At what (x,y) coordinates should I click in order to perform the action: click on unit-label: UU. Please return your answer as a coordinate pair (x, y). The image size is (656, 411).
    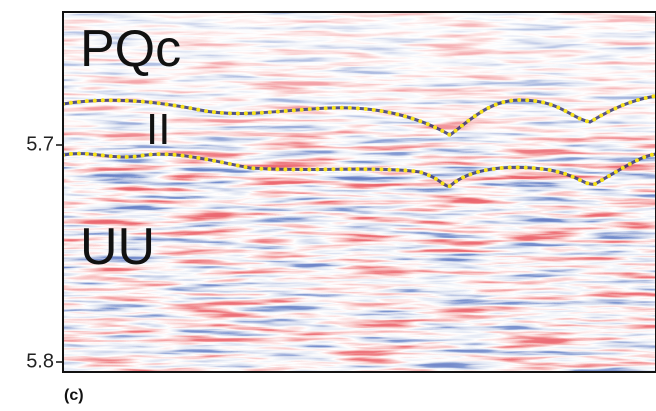
    Looking at the image, I should click on (117, 247).